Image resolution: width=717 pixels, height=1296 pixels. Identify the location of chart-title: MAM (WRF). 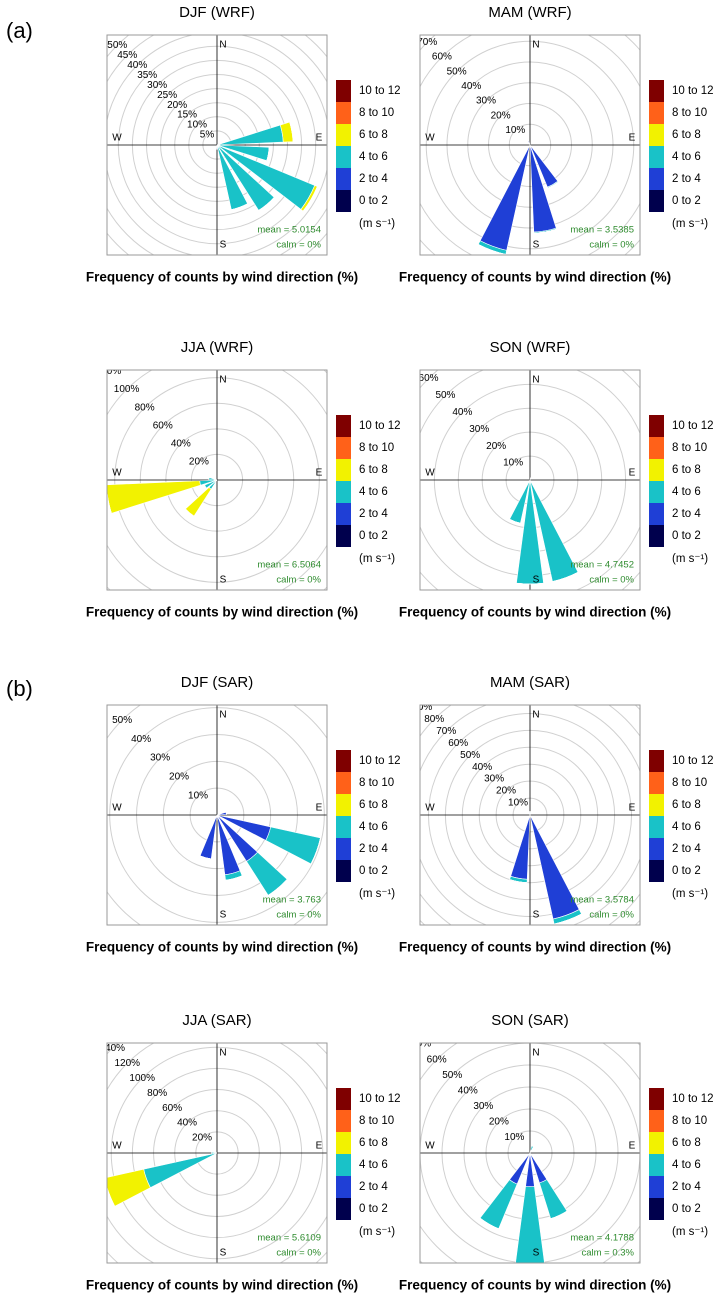
(529, 12).